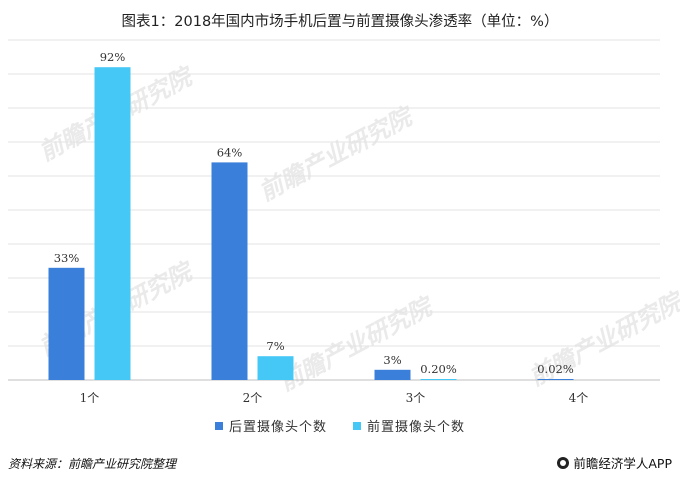 Image resolution: width=680 pixels, height=481 pixels. Describe the element at coordinates (392, 360) in the screenshot. I see `data-label-rear-3: 3%` at that location.